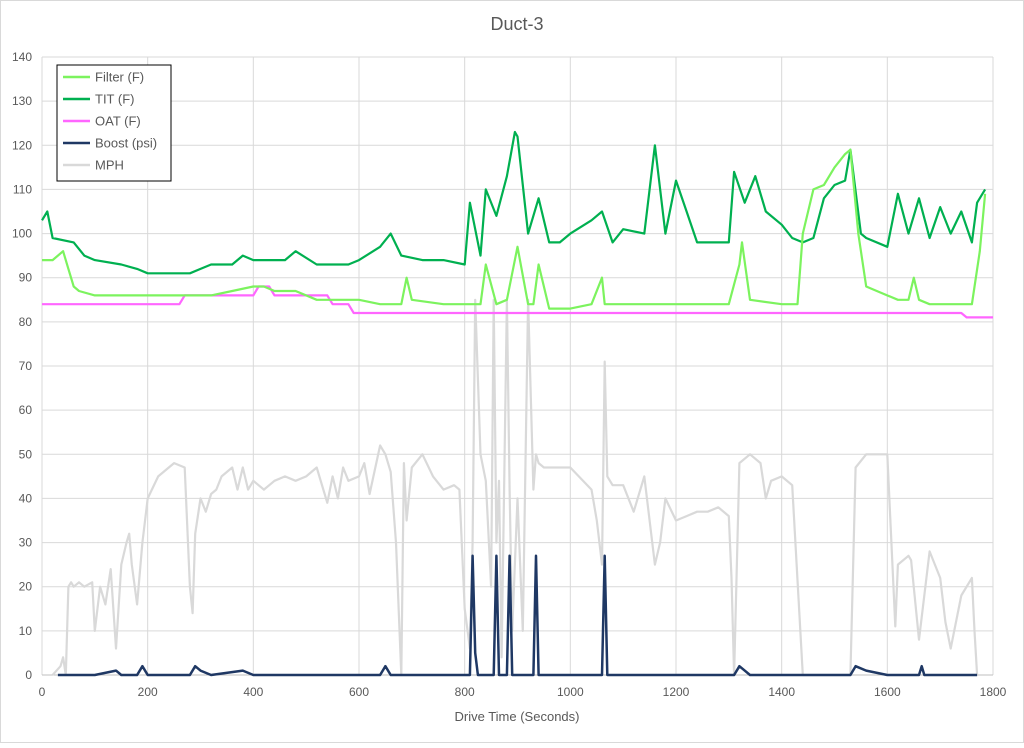  Describe the element at coordinates (517, 615) in the screenshot. I see `series-line-boost-psi` at that location.